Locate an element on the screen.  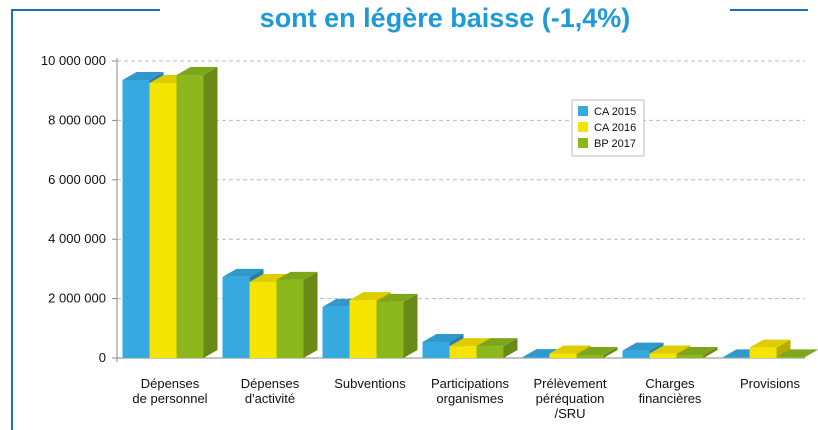
x-tick-label: péréquation is located at coordinates (570, 398).